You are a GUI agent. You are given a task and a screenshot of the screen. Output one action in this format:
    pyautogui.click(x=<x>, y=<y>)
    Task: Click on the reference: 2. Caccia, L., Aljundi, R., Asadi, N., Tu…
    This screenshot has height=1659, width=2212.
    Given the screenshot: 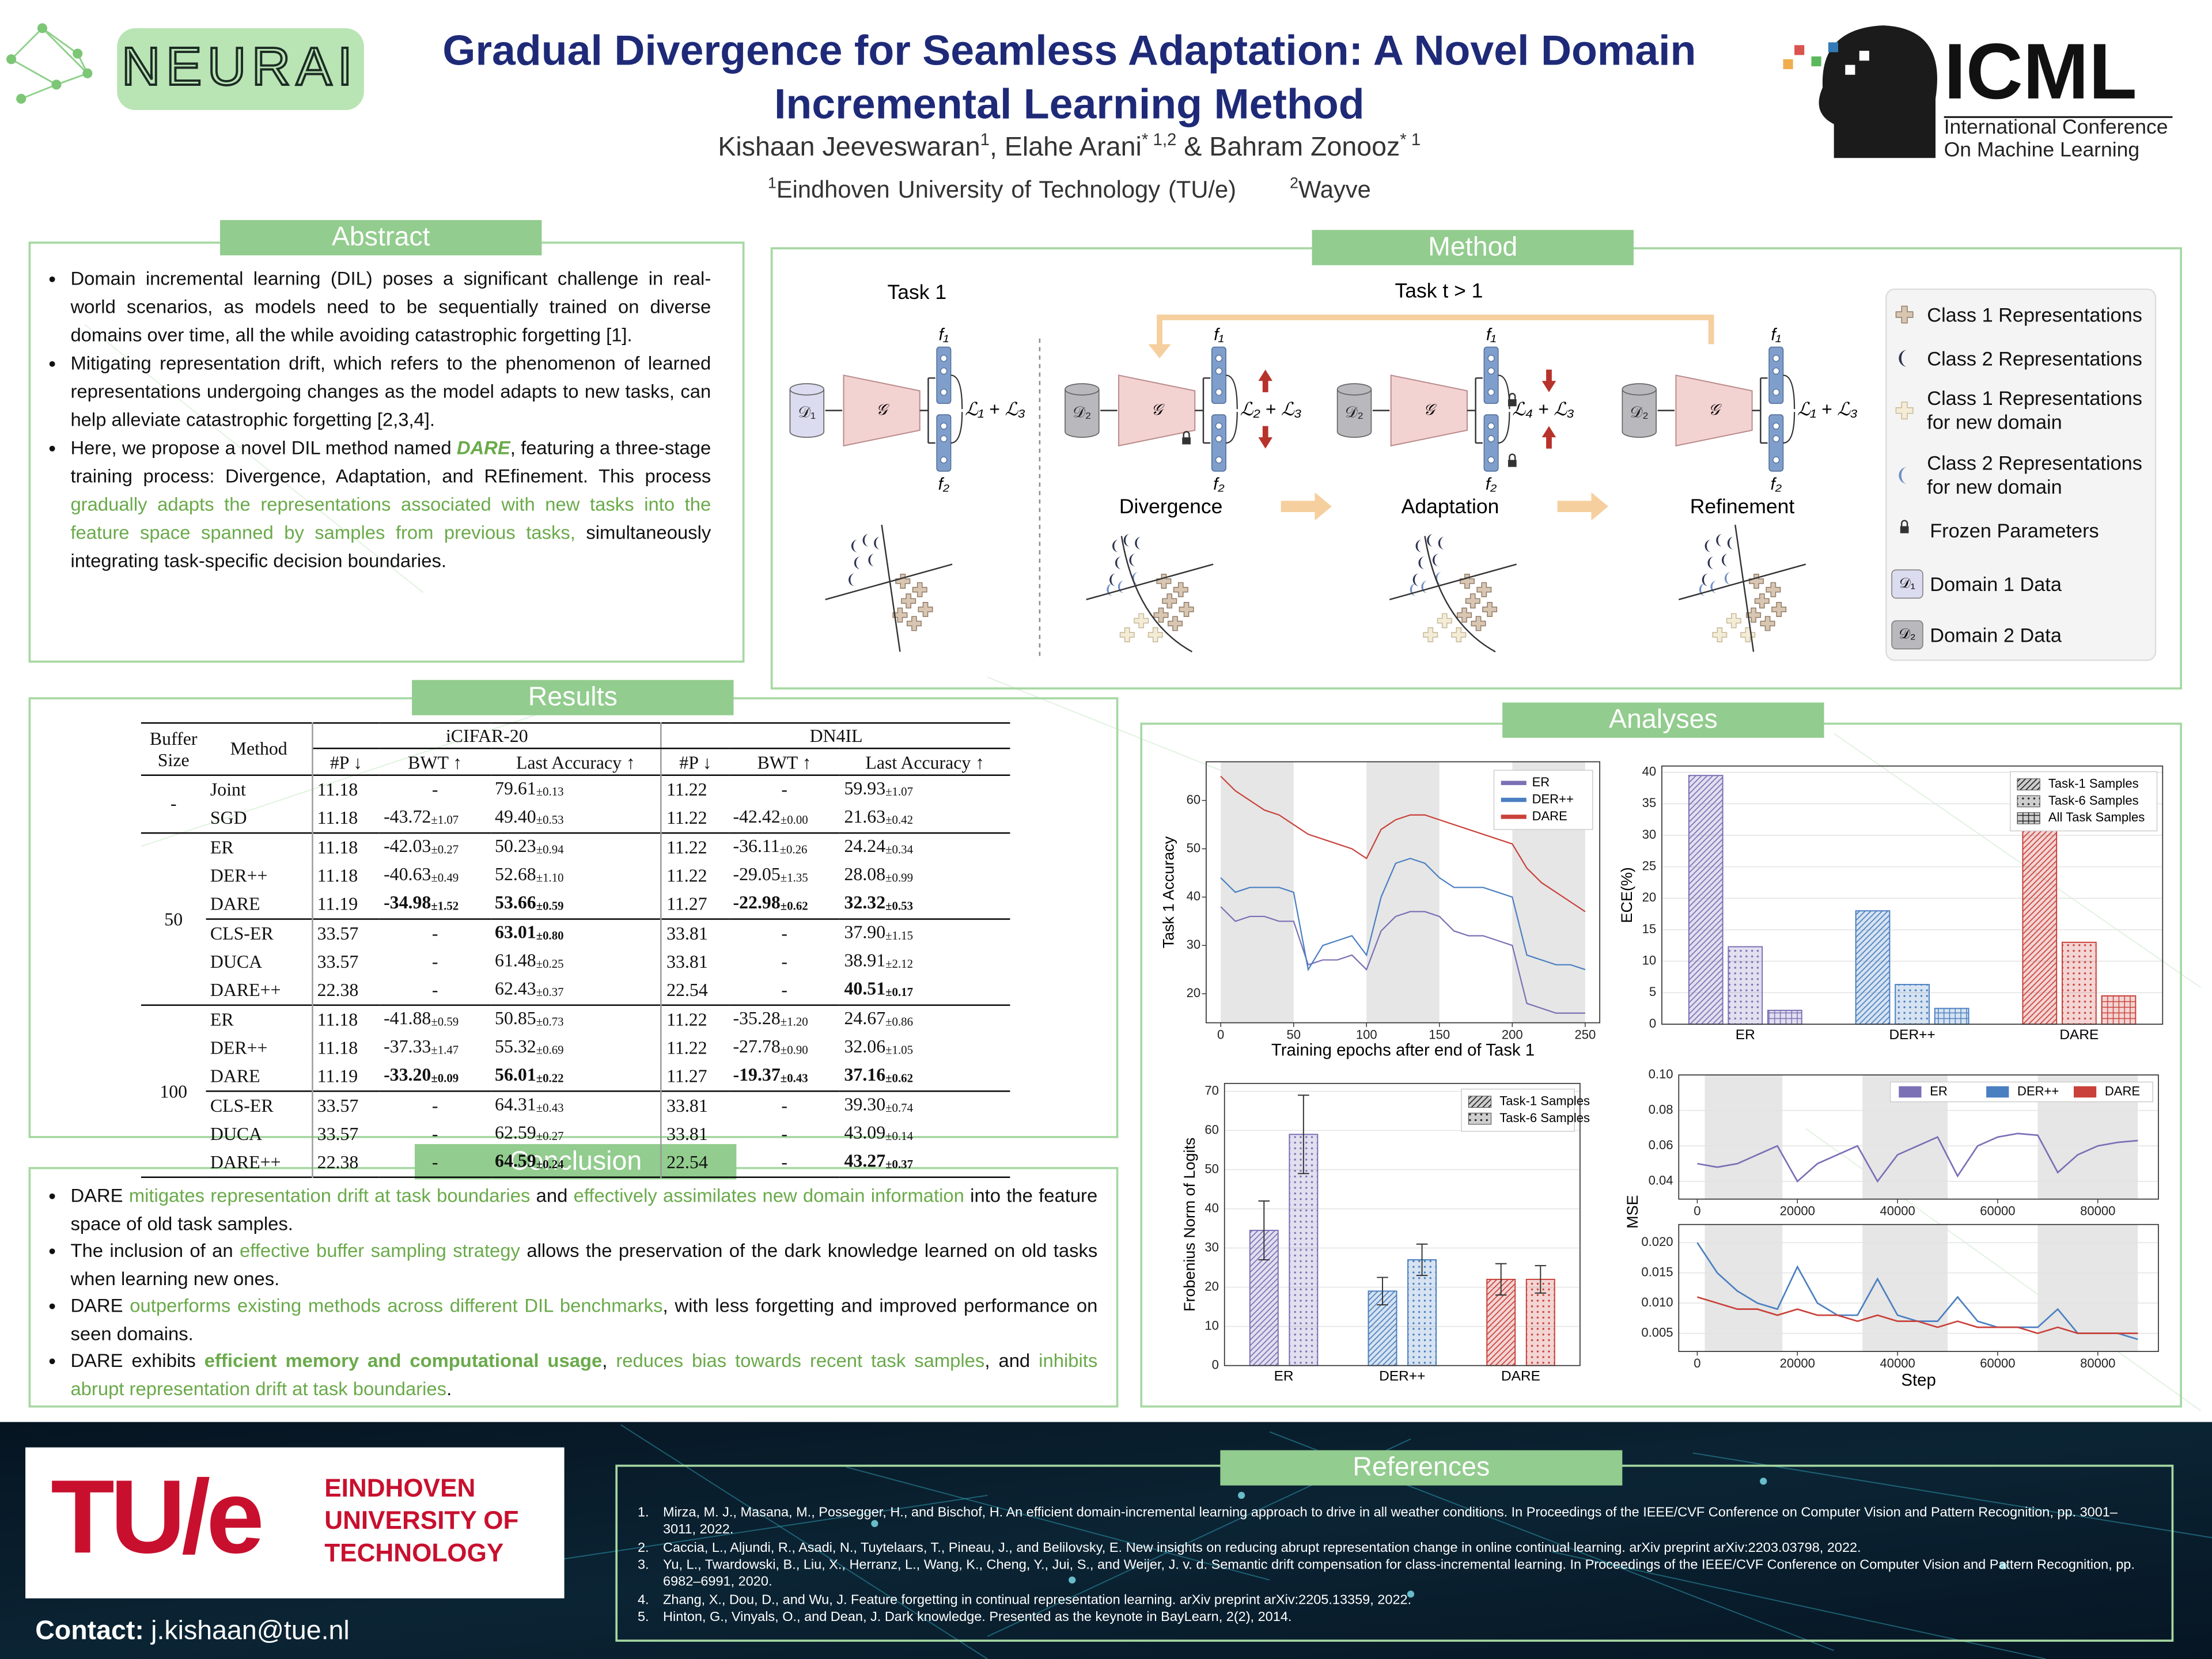 What is the action you would take?
    pyautogui.click(x=1394, y=1548)
    